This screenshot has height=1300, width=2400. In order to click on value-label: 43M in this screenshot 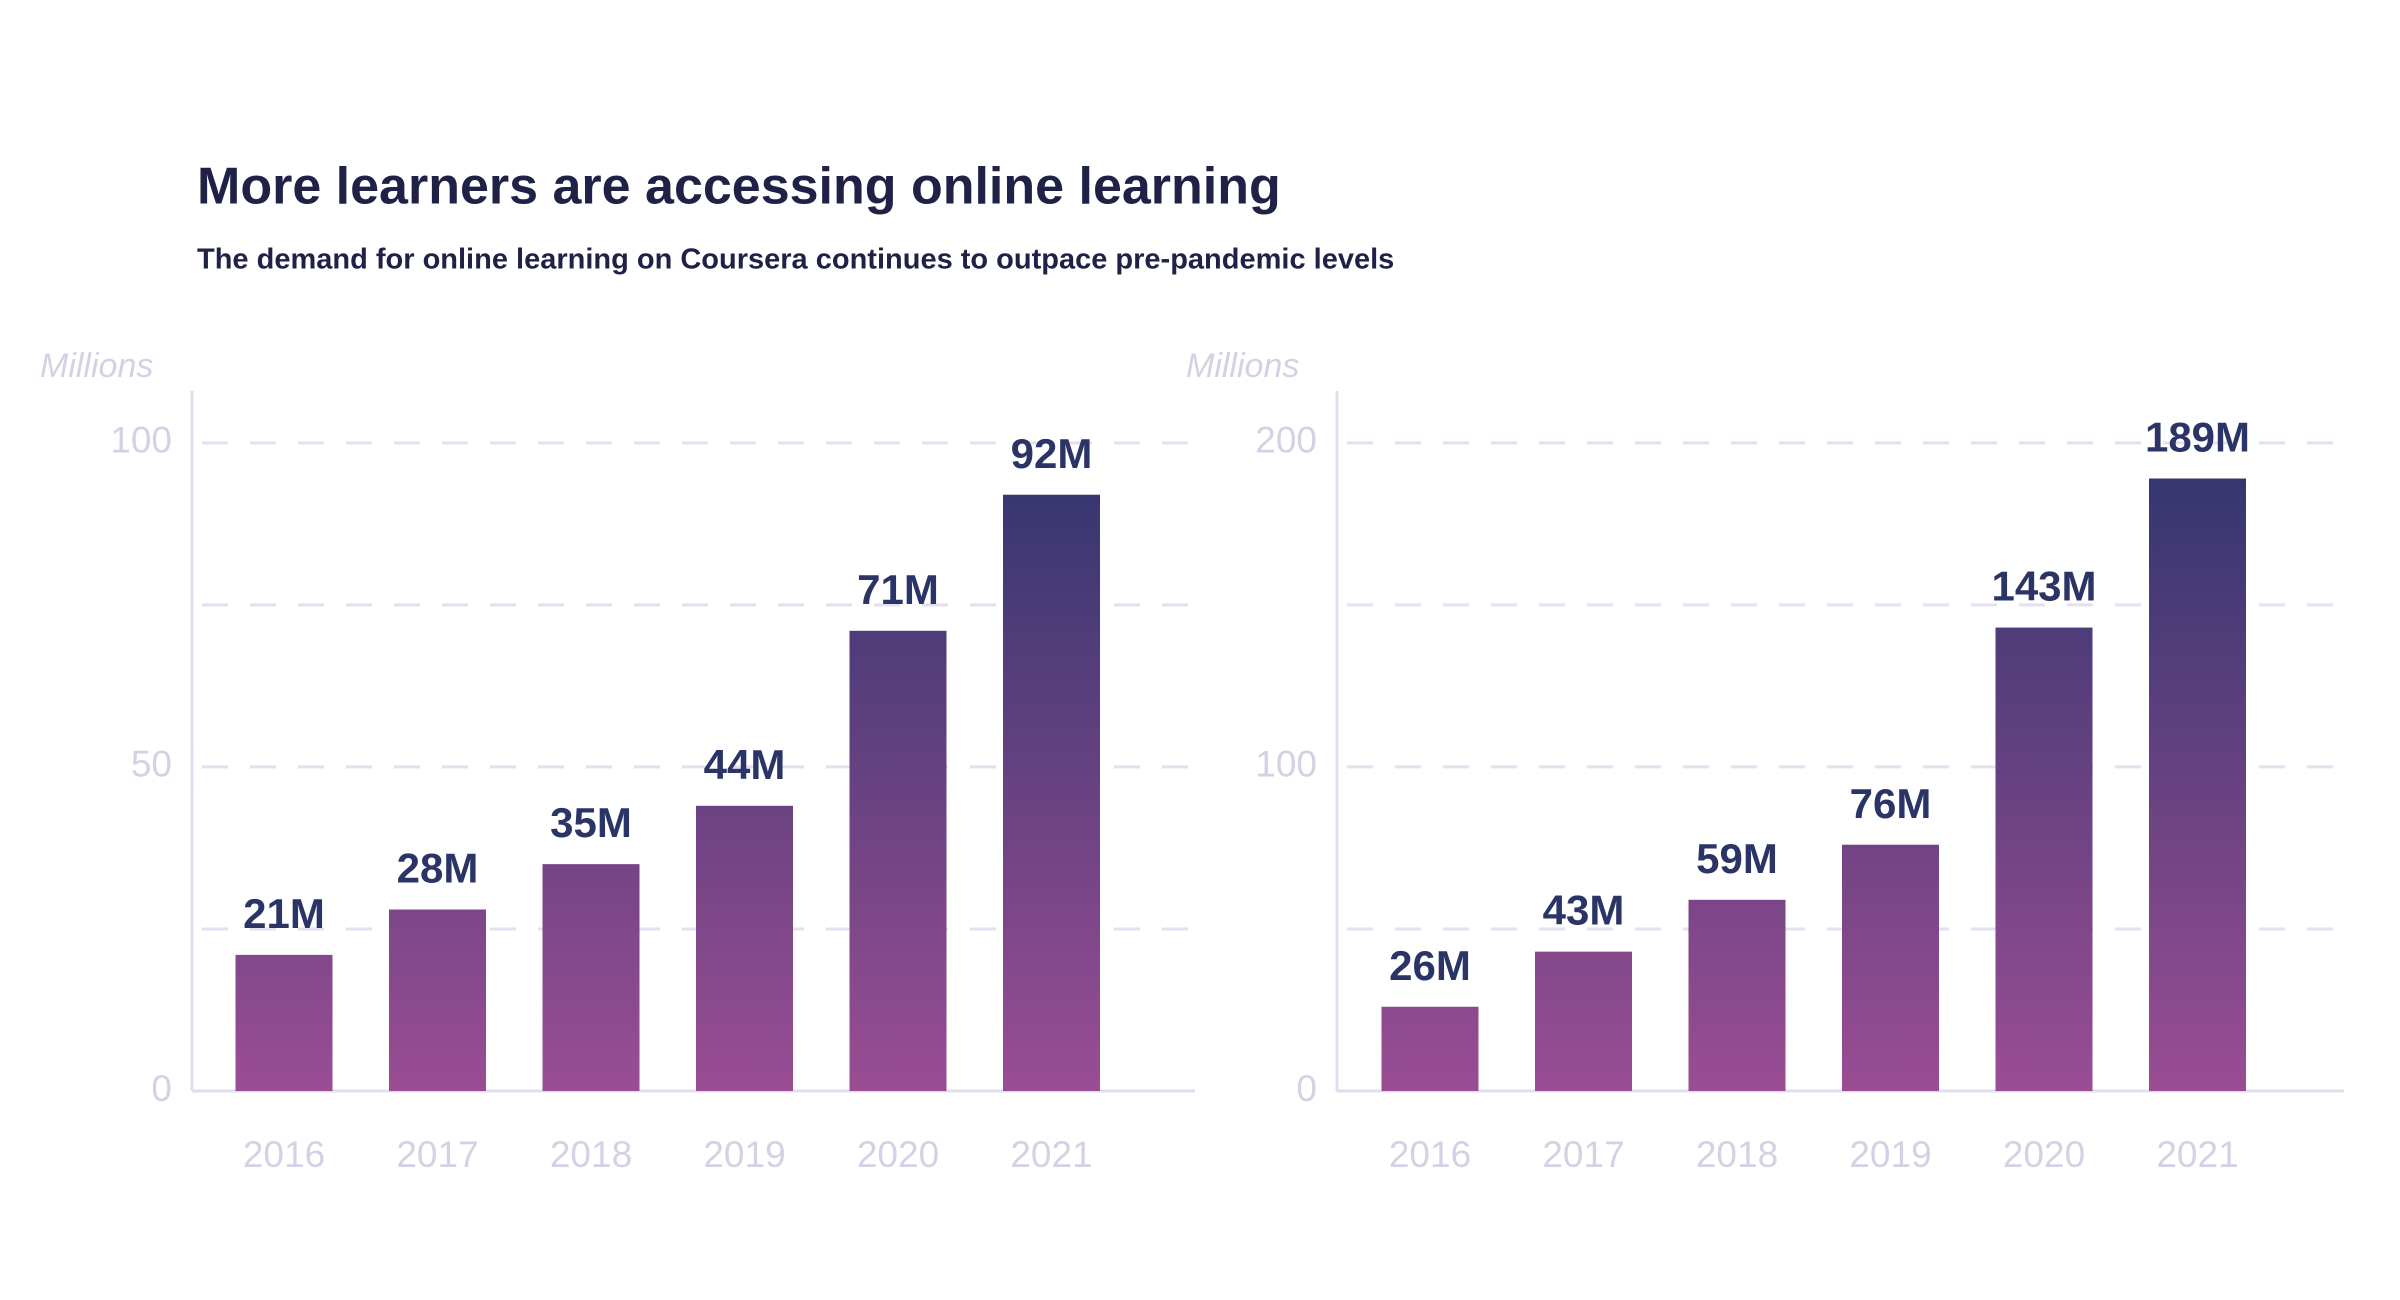, I will do `click(1584, 910)`.